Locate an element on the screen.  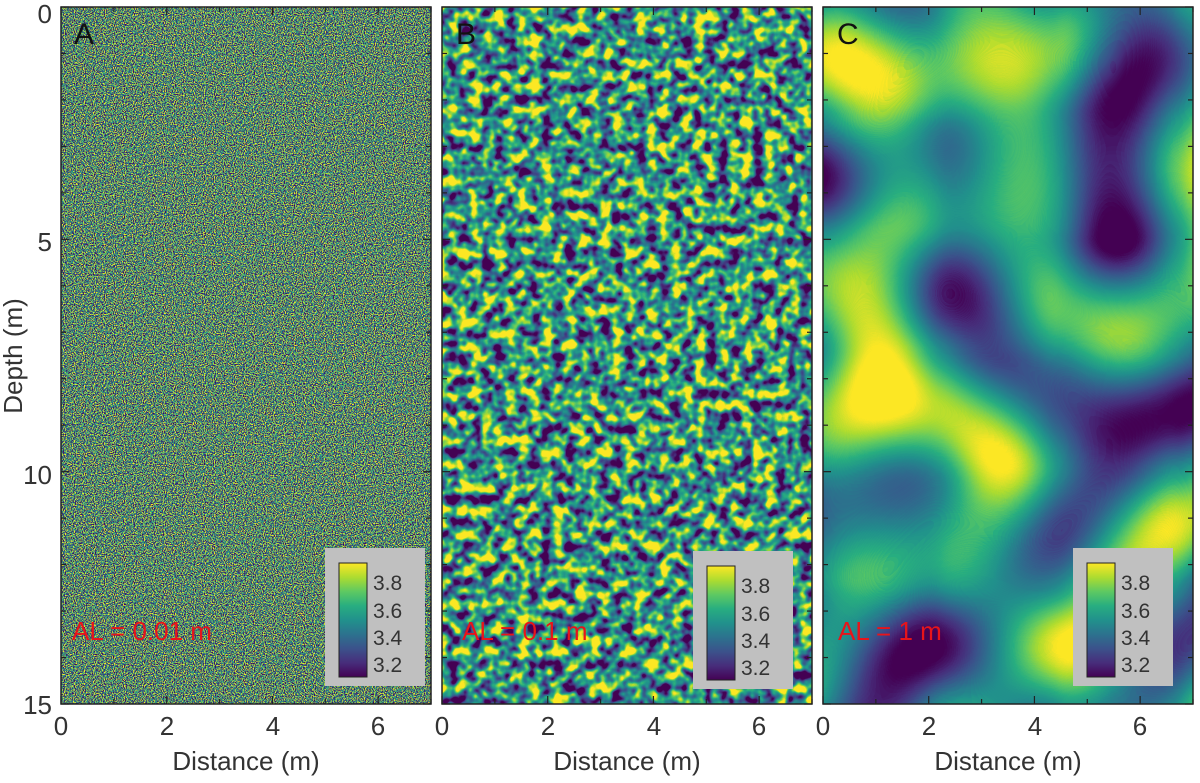
y-tick-label: 10 is located at coordinates (37, 475).